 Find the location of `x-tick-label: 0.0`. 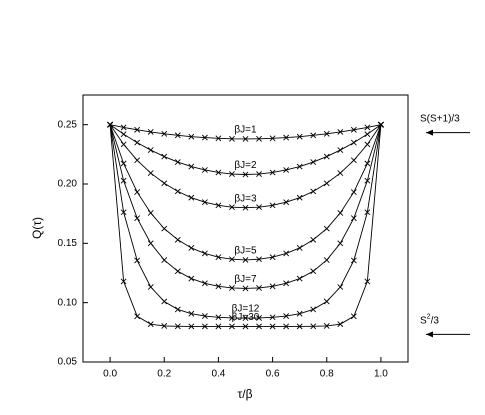

x-tick-label: 0.0 is located at coordinates (110, 374).